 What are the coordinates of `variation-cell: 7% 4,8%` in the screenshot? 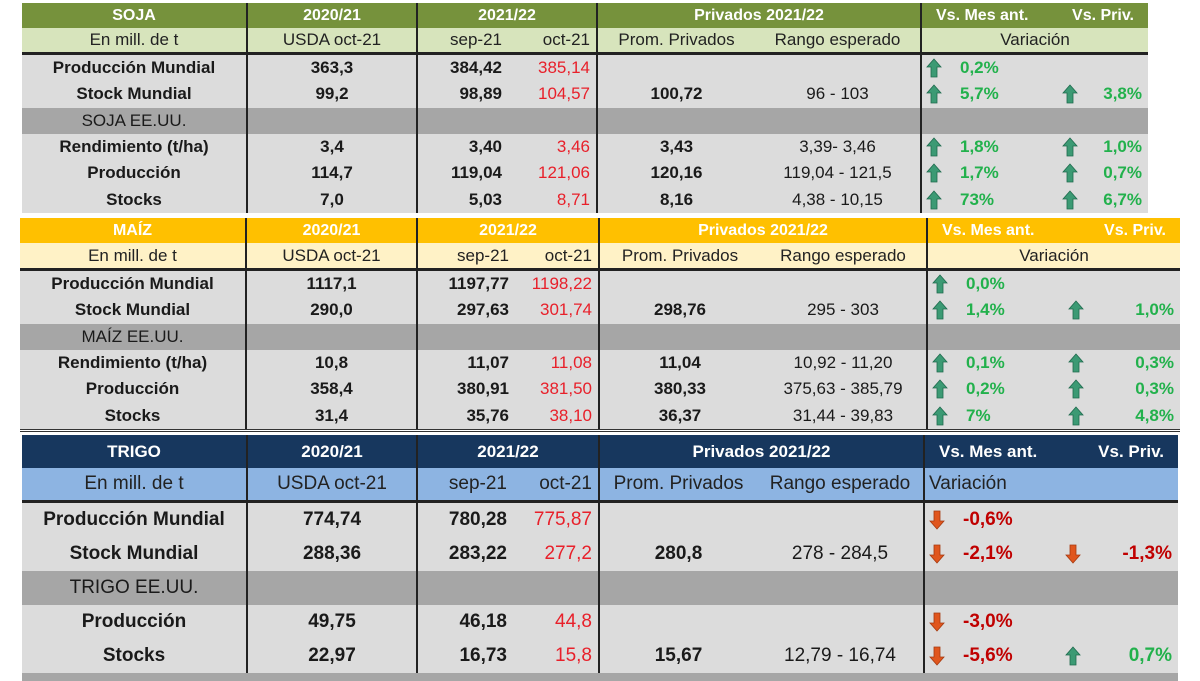 It's located at (1054, 415).